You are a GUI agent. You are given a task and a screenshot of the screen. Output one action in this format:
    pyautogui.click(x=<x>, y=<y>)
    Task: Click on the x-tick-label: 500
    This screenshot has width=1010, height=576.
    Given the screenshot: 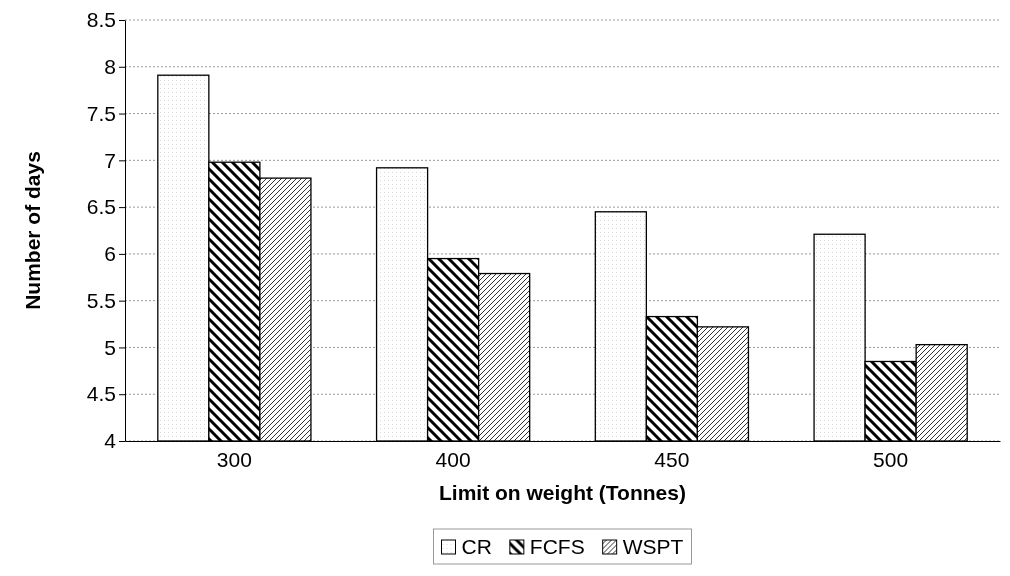 What is the action you would take?
    pyautogui.click(x=891, y=460)
    